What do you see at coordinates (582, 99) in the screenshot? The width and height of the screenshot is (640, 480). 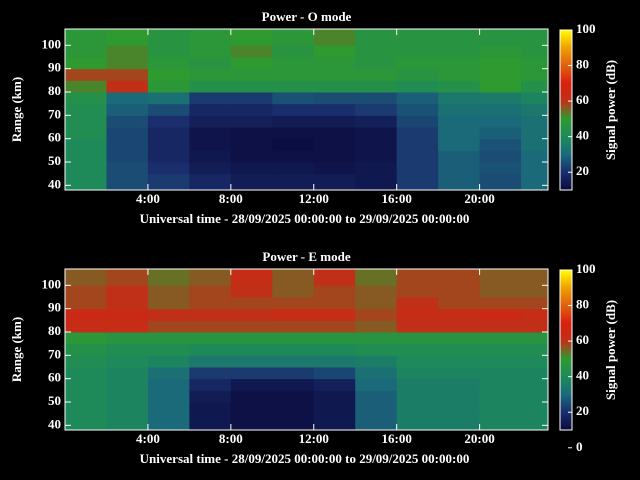 I see `colorbar-tick-label: 60` at bounding box center [582, 99].